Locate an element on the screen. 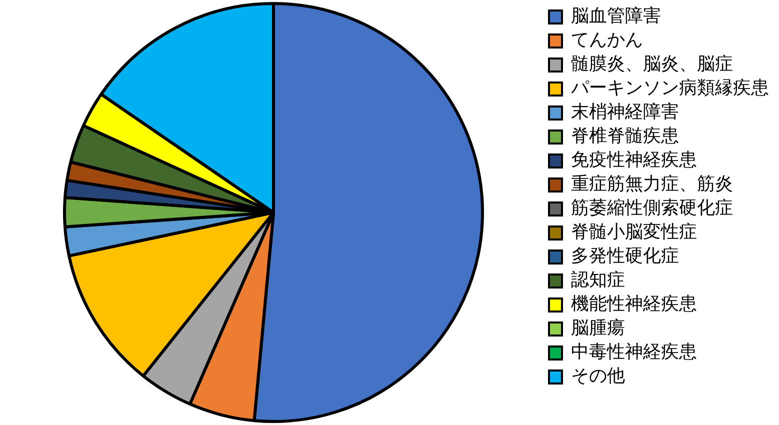 This screenshot has width=779, height=425. legend-label: パーキンソン病類縁疾患 is located at coordinates (669, 88).